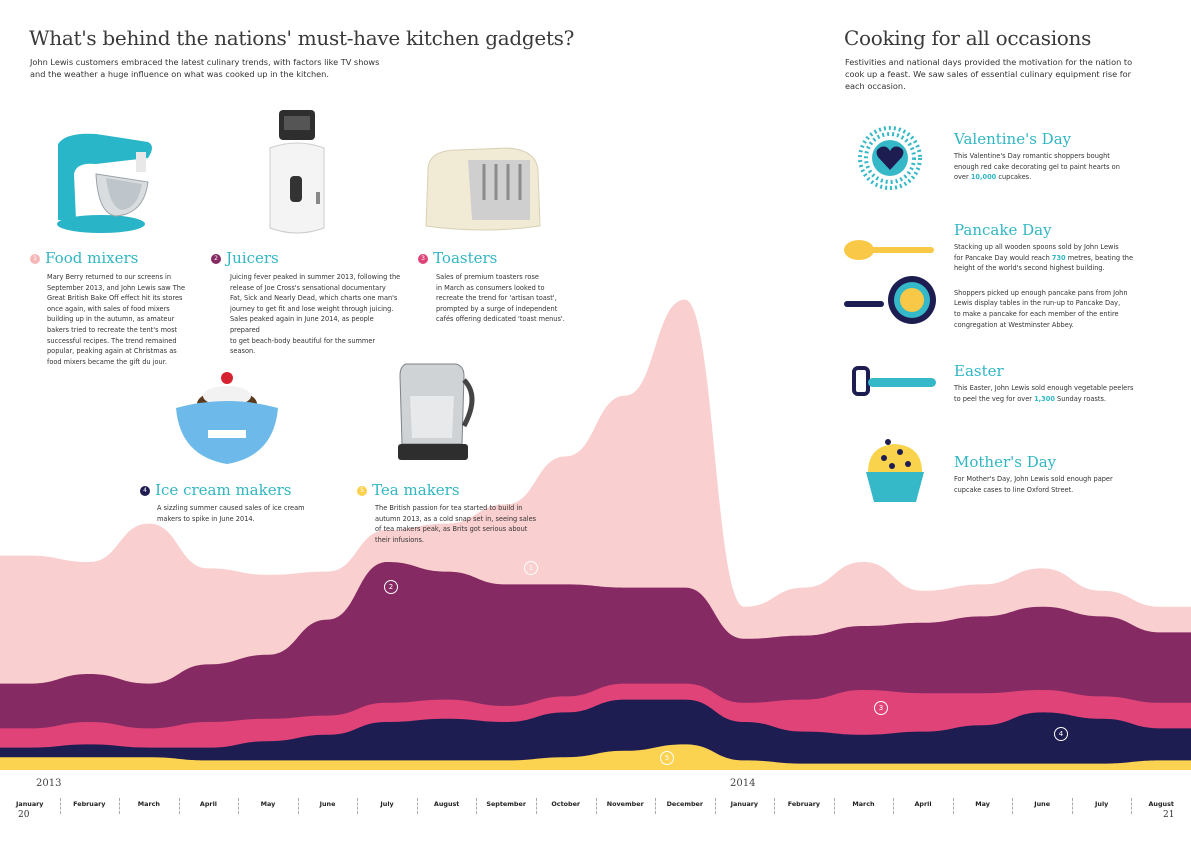 This screenshot has width=1191, height=842. Describe the element at coordinates (223, 490) in the screenshot. I see `category-title: Ice cream makers` at that location.